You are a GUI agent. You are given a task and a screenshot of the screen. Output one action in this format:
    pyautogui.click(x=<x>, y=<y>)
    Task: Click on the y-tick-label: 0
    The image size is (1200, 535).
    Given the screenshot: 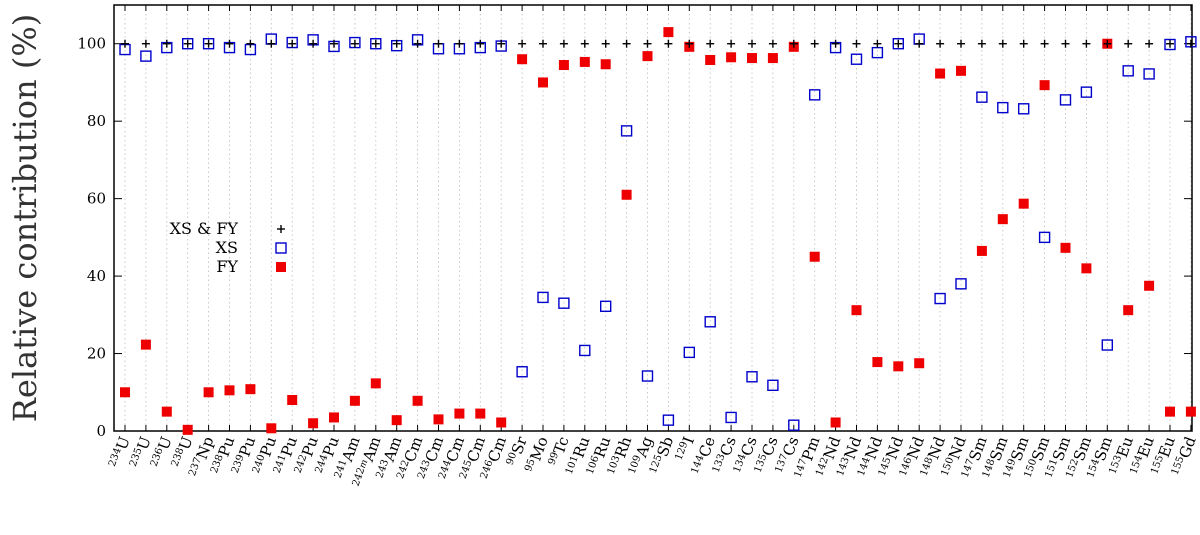 What is the action you would take?
    pyautogui.click(x=101, y=431)
    